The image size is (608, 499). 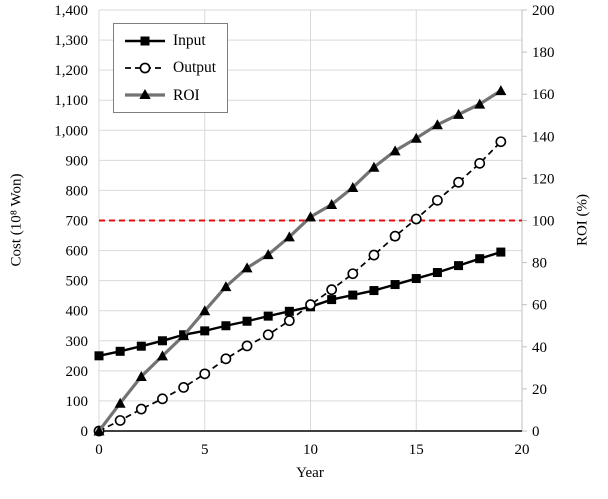 I want to click on left-axis-tick-label: 600, so click(x=77, y=252).